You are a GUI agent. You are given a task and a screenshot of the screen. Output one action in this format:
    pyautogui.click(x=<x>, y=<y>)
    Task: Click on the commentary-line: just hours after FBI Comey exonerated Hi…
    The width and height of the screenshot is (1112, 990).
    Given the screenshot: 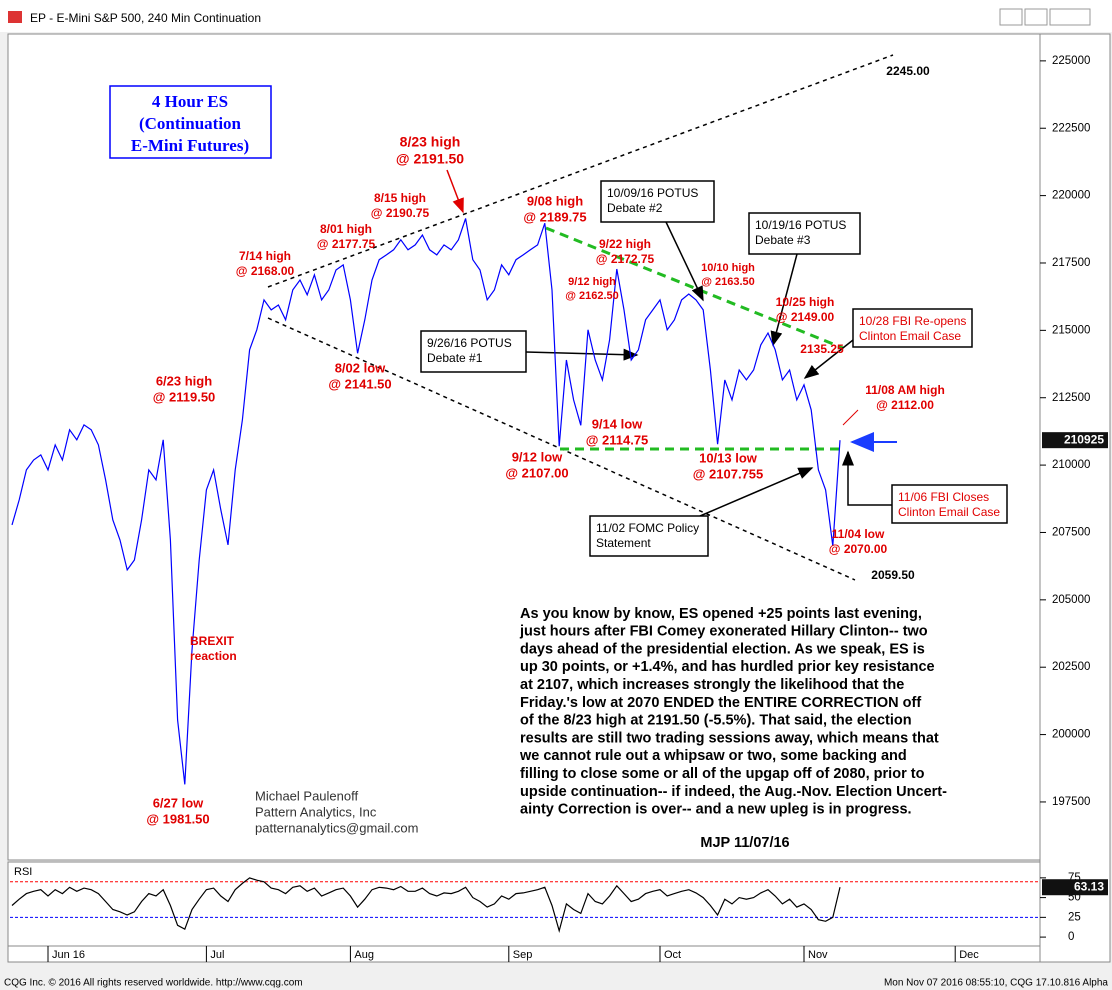 What is the action you would take?
    pyautogui.click(x=723, y=632)
    